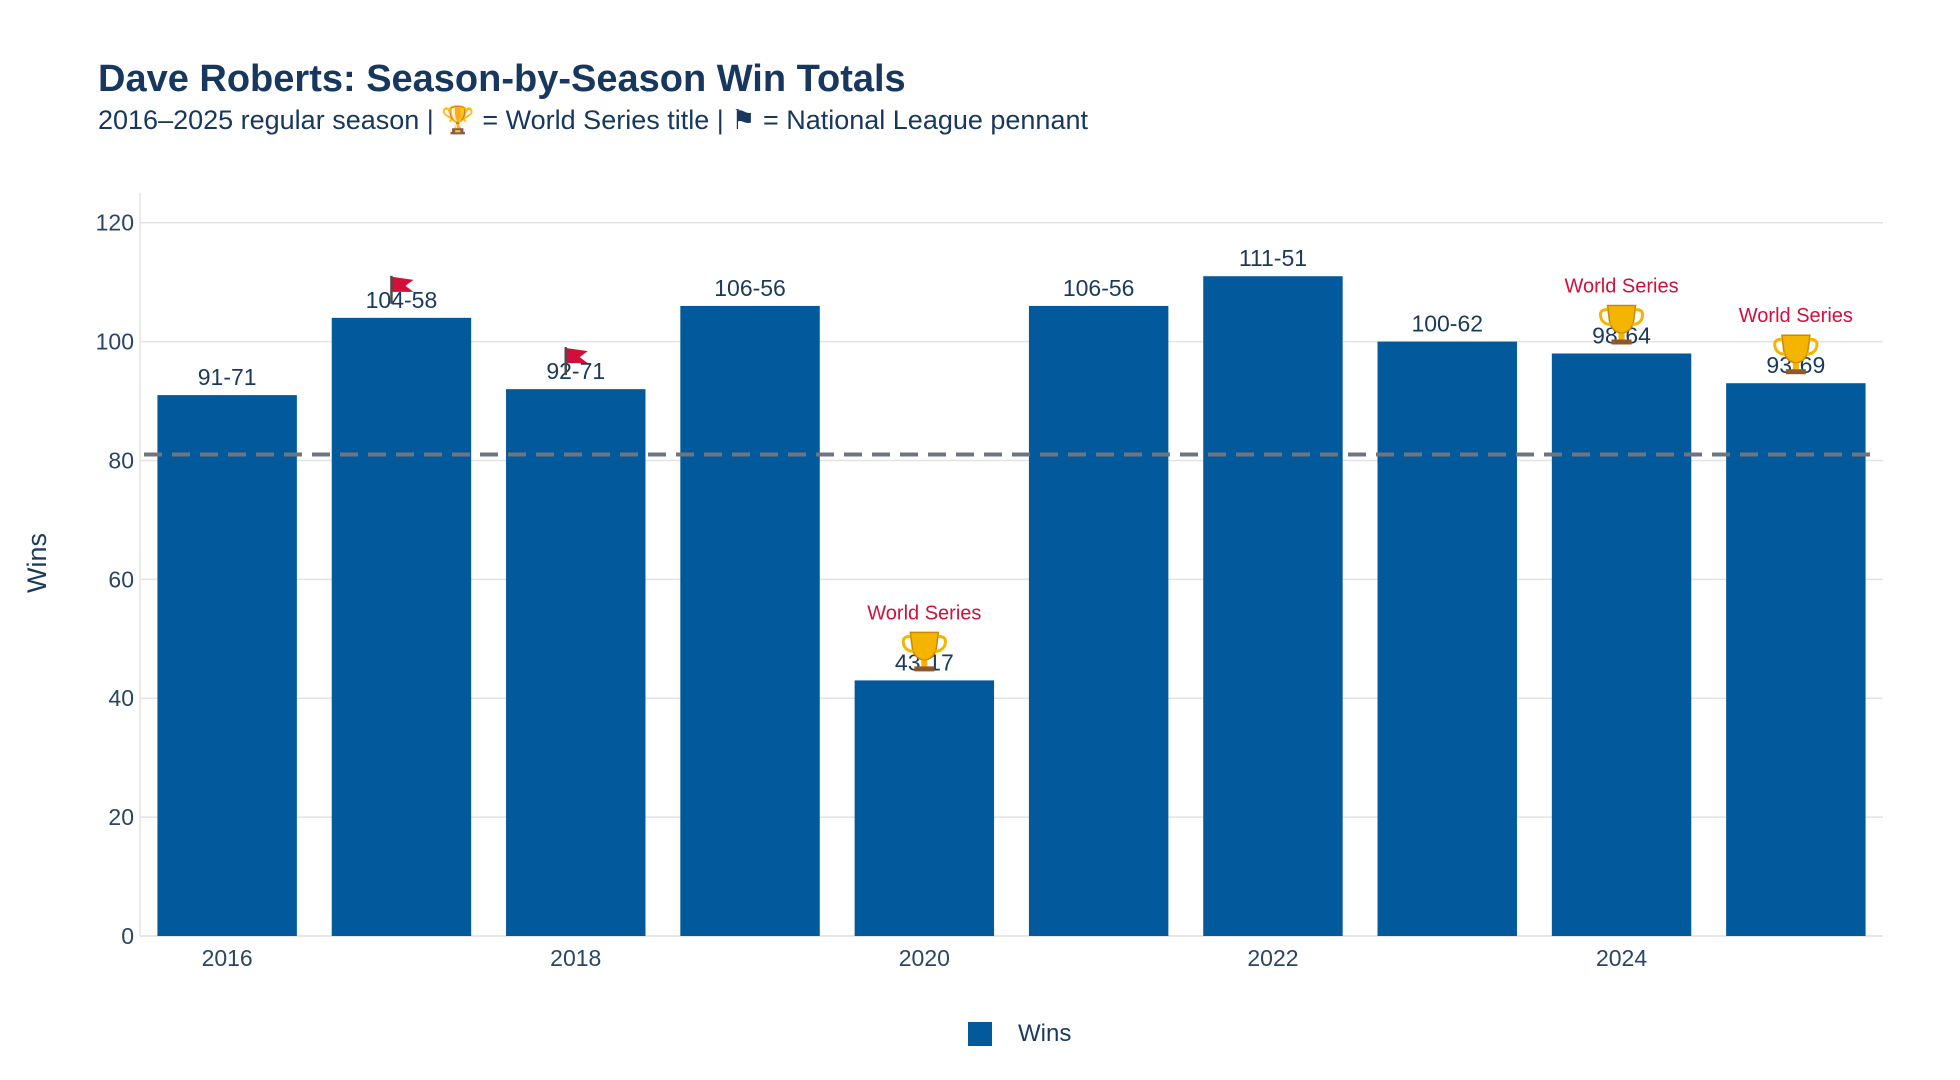 The height and width of the screenshot is (1080, 1960). Describe the element at coordinates (121, 460) in the screenshot. I see `y-tick-label: 80` at that location.